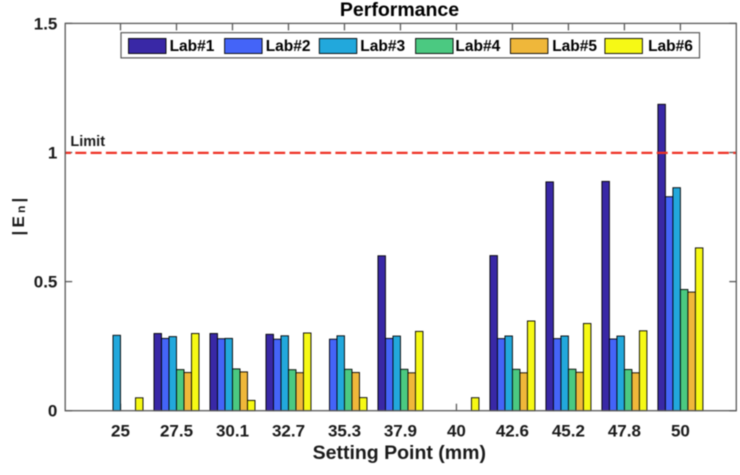 This screenshot has width=740, height=475. What do you see at coordinates (46, 282) in the screenshot?
I see `svg-text: 0.5` at bounding box center [46, 282].